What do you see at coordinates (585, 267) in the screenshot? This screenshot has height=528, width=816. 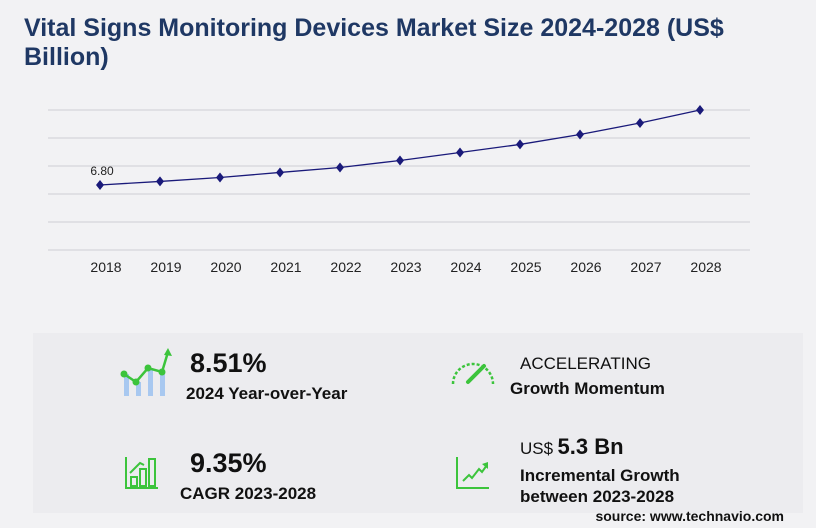 I see `x-tick-label: 2026` at bounding box center [585, 267].